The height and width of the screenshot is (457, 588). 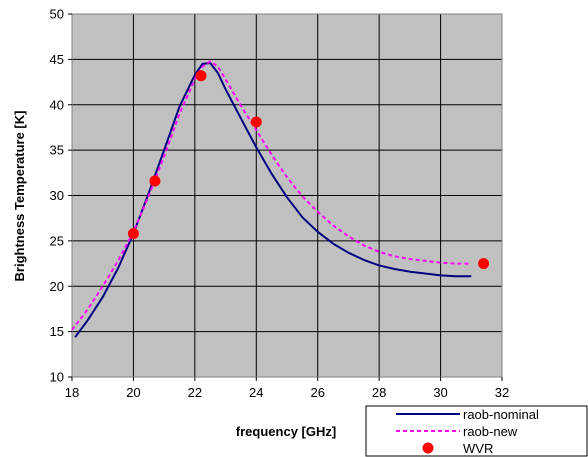 What do you see at coordinates (287, 388) in the screenshot?
I see `x-axis-ticks: 18 20 22 24 26 28 30 32` at bounding box center [287, 388].